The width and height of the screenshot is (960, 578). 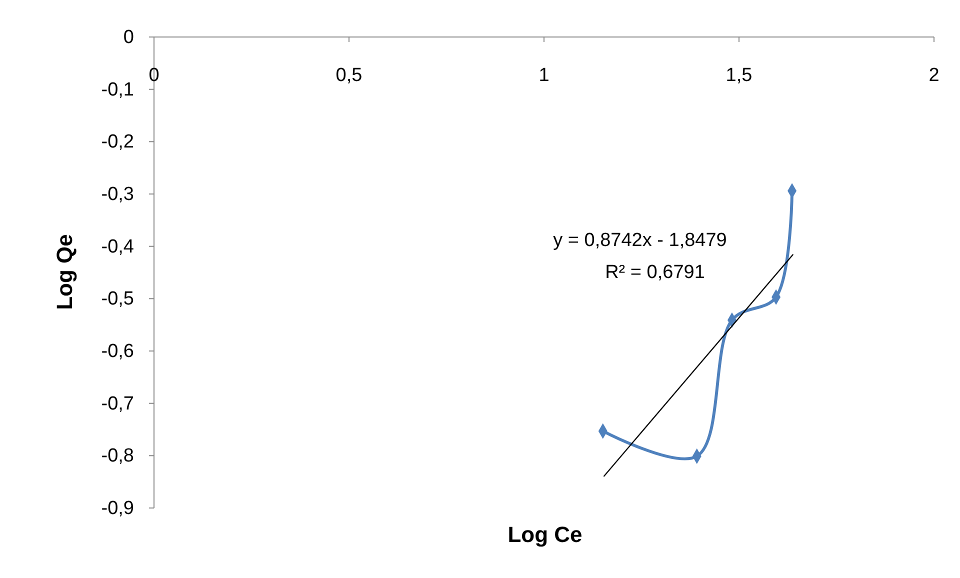 What do you see at coordinates (655, 272) in the screenshot?
I see `annotation: R² = 0,6791` at bounding box center [655, 272].